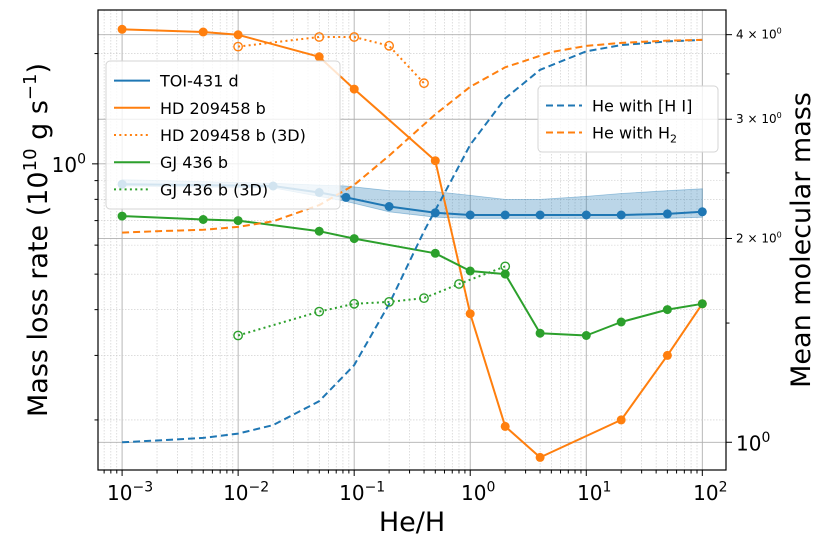  I want to click on y-right-tick-label: 100, so click(753, 442).